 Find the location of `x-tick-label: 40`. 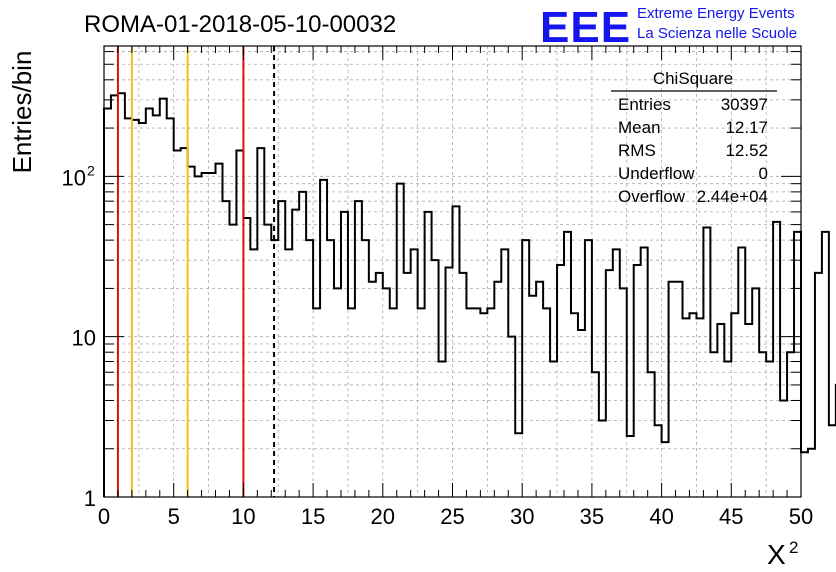

x-tick-label: 40 is located at coordinates (661, 516).